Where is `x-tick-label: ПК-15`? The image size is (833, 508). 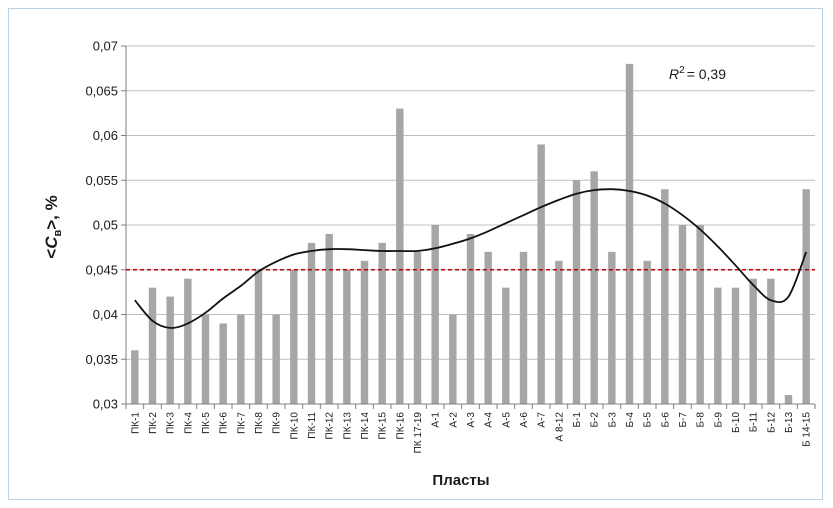
x-tick-label: ПК-15 is located at coordinates (383, 426).